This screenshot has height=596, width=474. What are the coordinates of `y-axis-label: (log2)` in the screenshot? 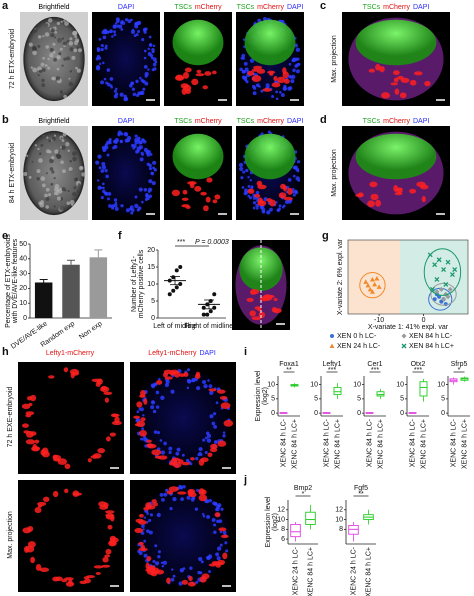 It's located at (265, 396).